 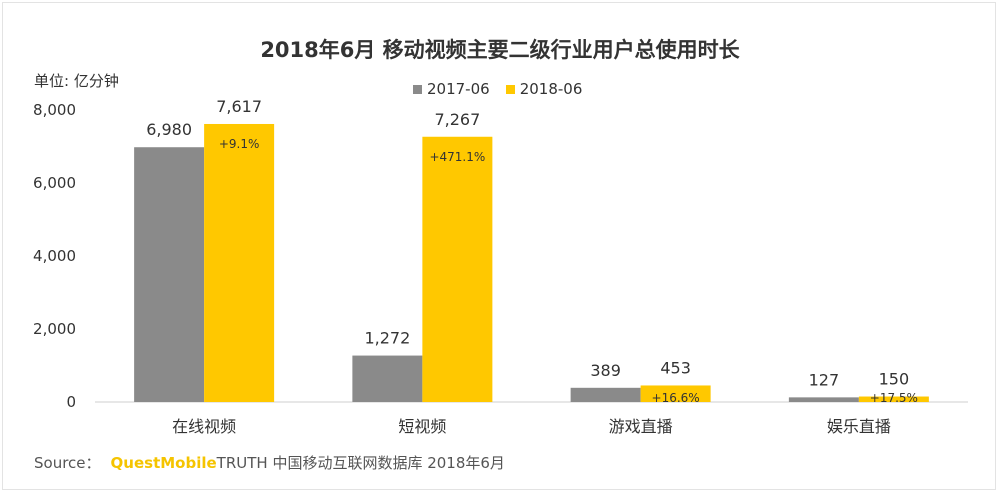 I want to click on unit-label: 单位: 亿分钟, so click(x=76, y=81).